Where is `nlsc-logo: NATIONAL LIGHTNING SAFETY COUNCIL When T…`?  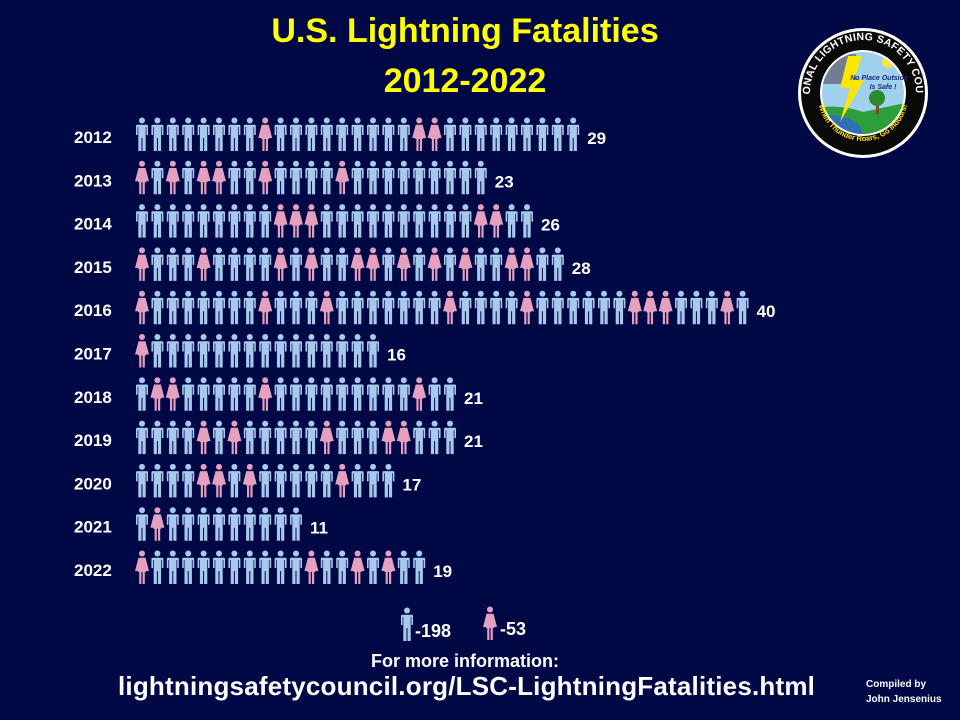
nlsc-logo: NATIONAL LIGHTNING SAFETY COUNCIL When T… is located at coordinates (862, 92).